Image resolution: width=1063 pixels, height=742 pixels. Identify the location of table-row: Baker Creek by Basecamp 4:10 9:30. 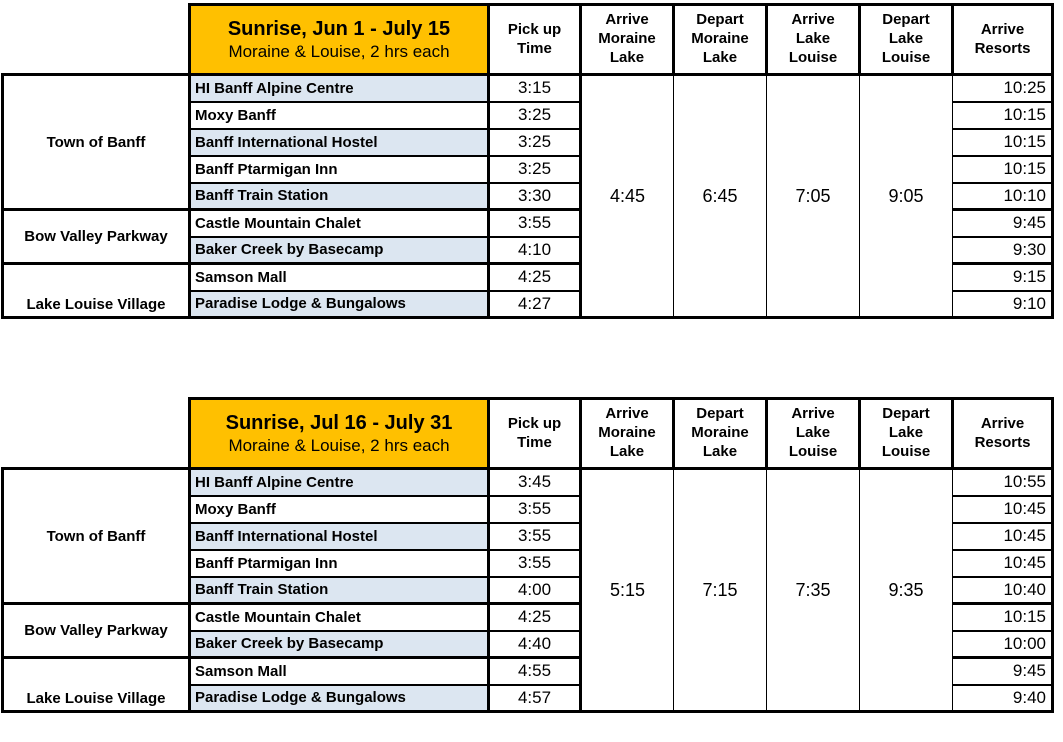
(528, 250).